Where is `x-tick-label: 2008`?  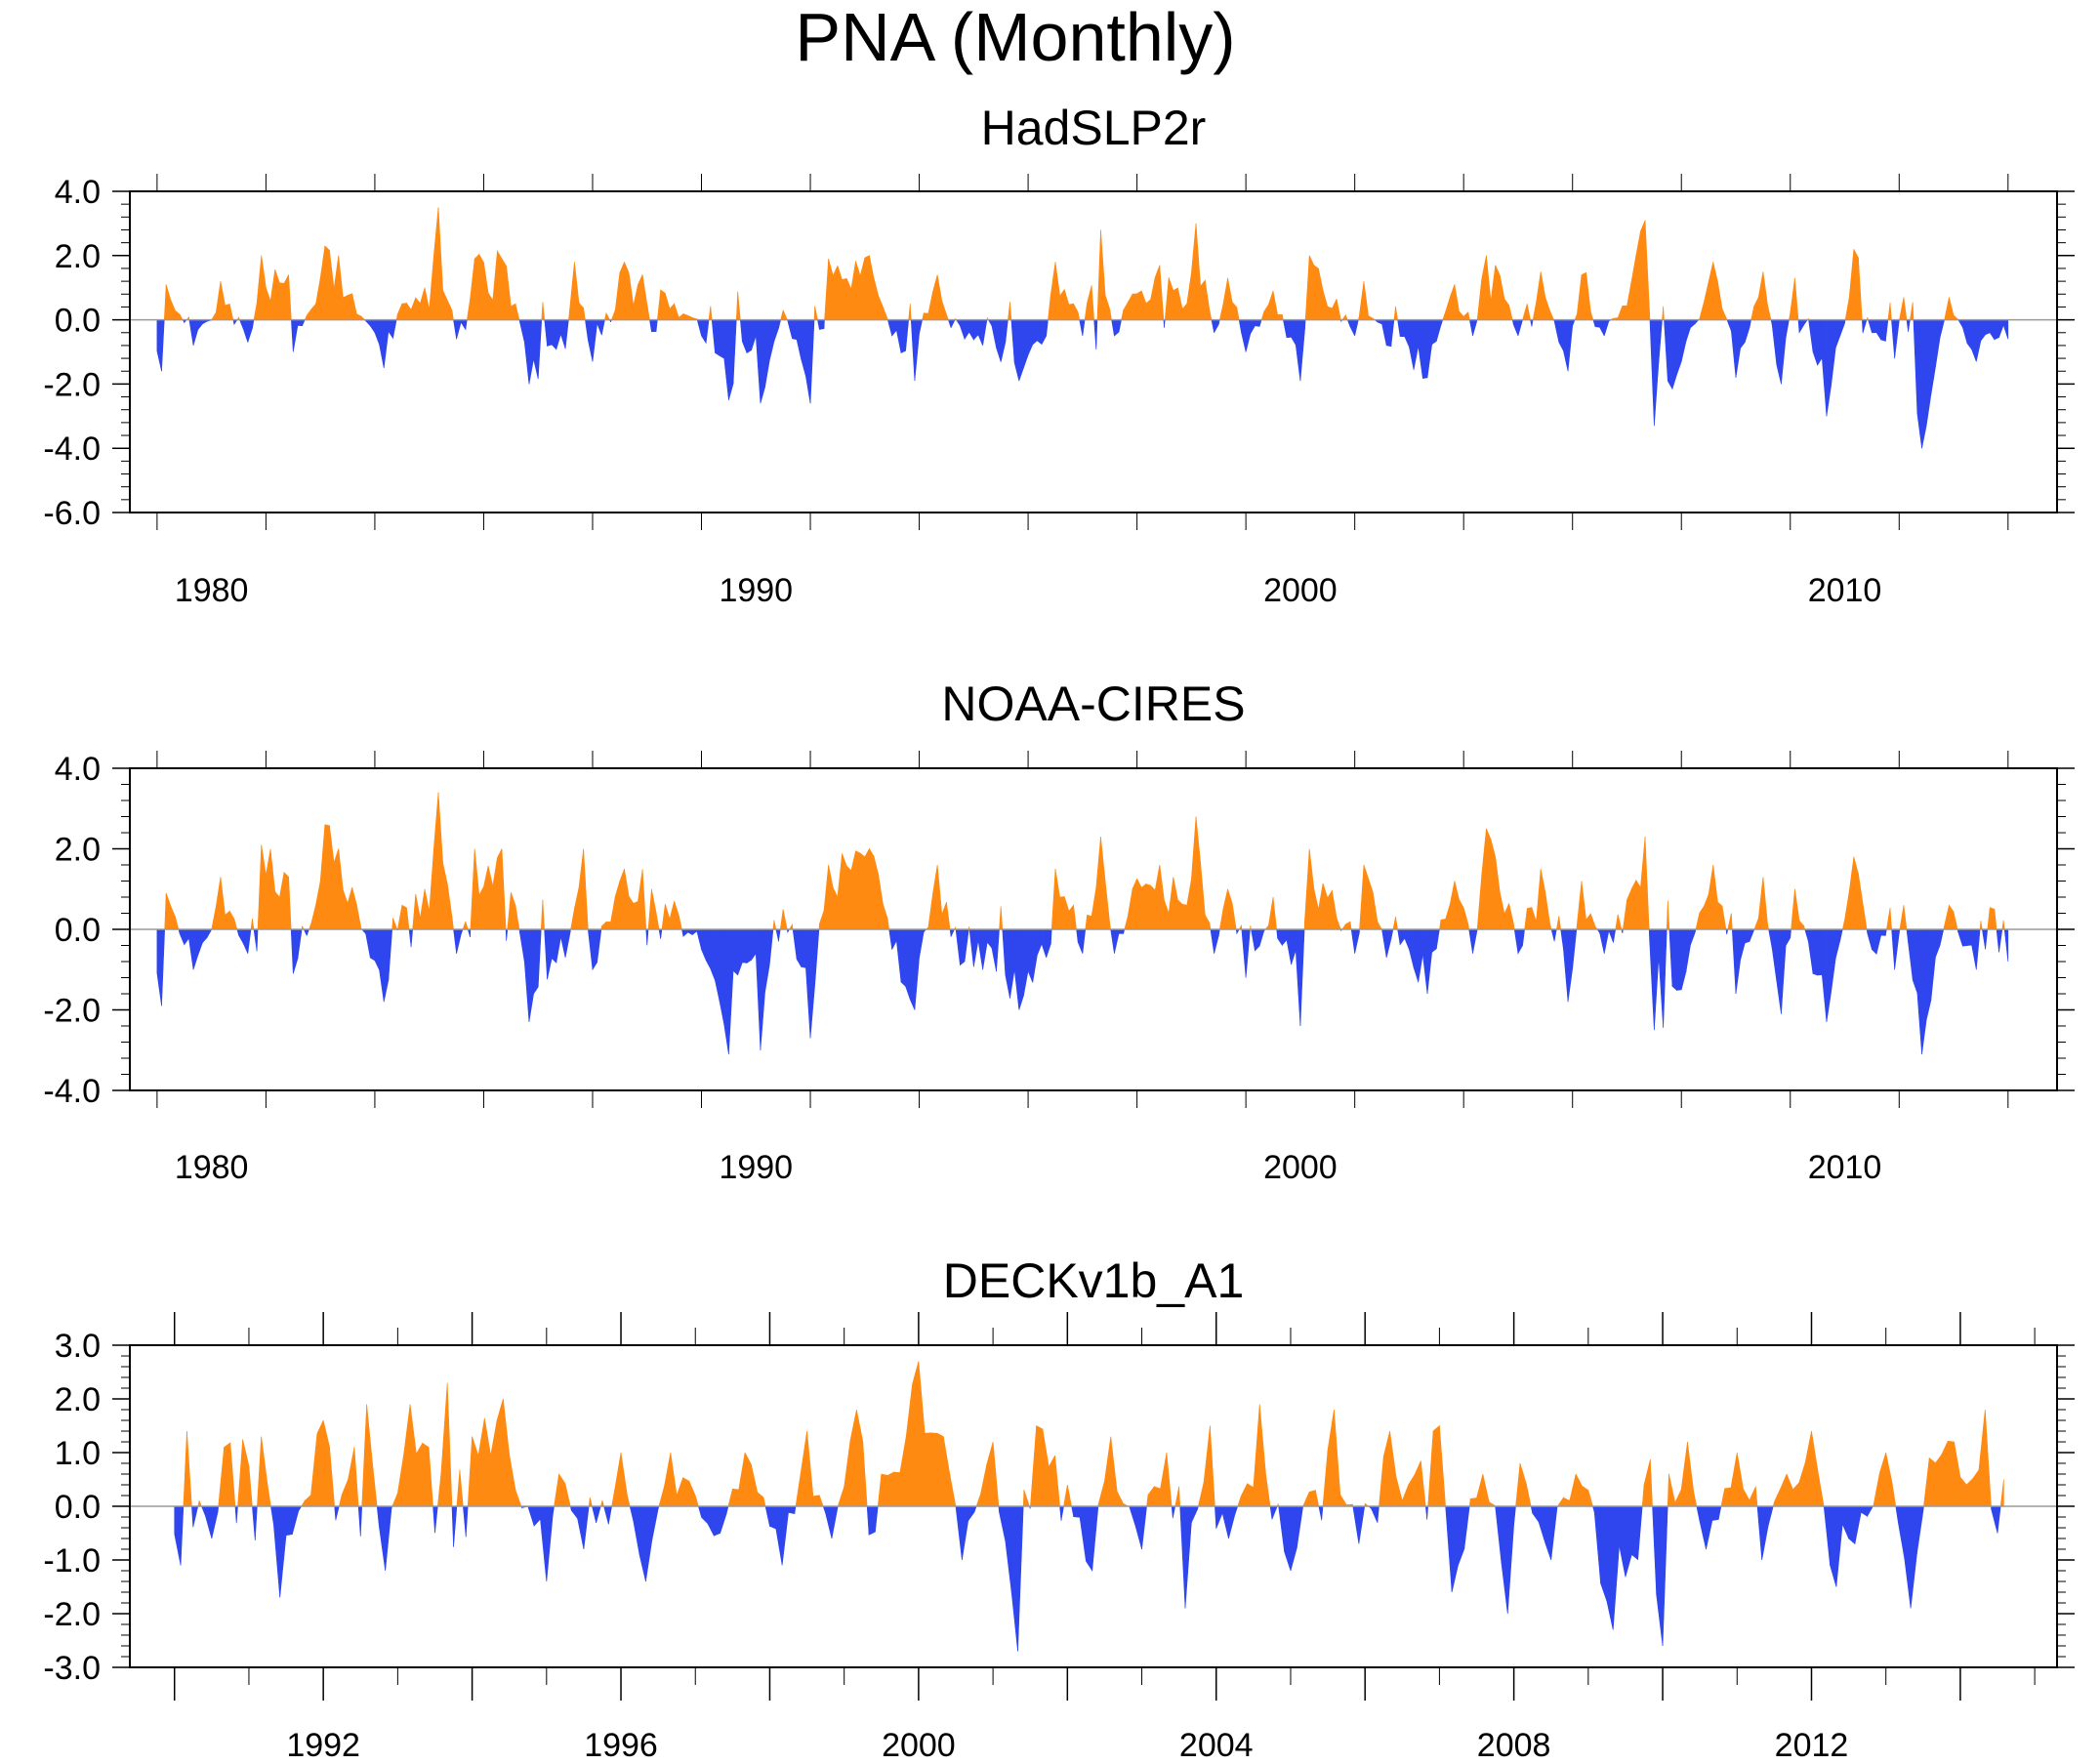
x-tick-label: 2008 is located at coordinates (1514, 1745).